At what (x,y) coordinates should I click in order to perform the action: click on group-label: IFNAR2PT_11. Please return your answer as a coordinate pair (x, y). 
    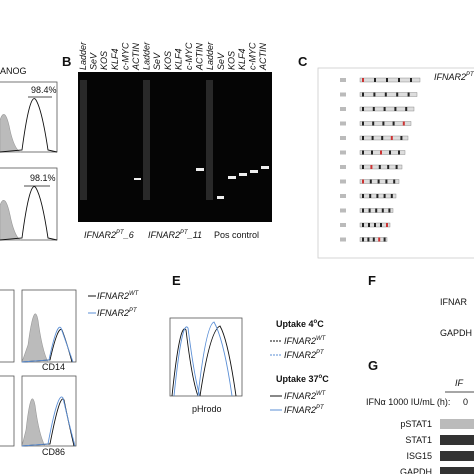
    Looking at the image, I should click on (175, 235).